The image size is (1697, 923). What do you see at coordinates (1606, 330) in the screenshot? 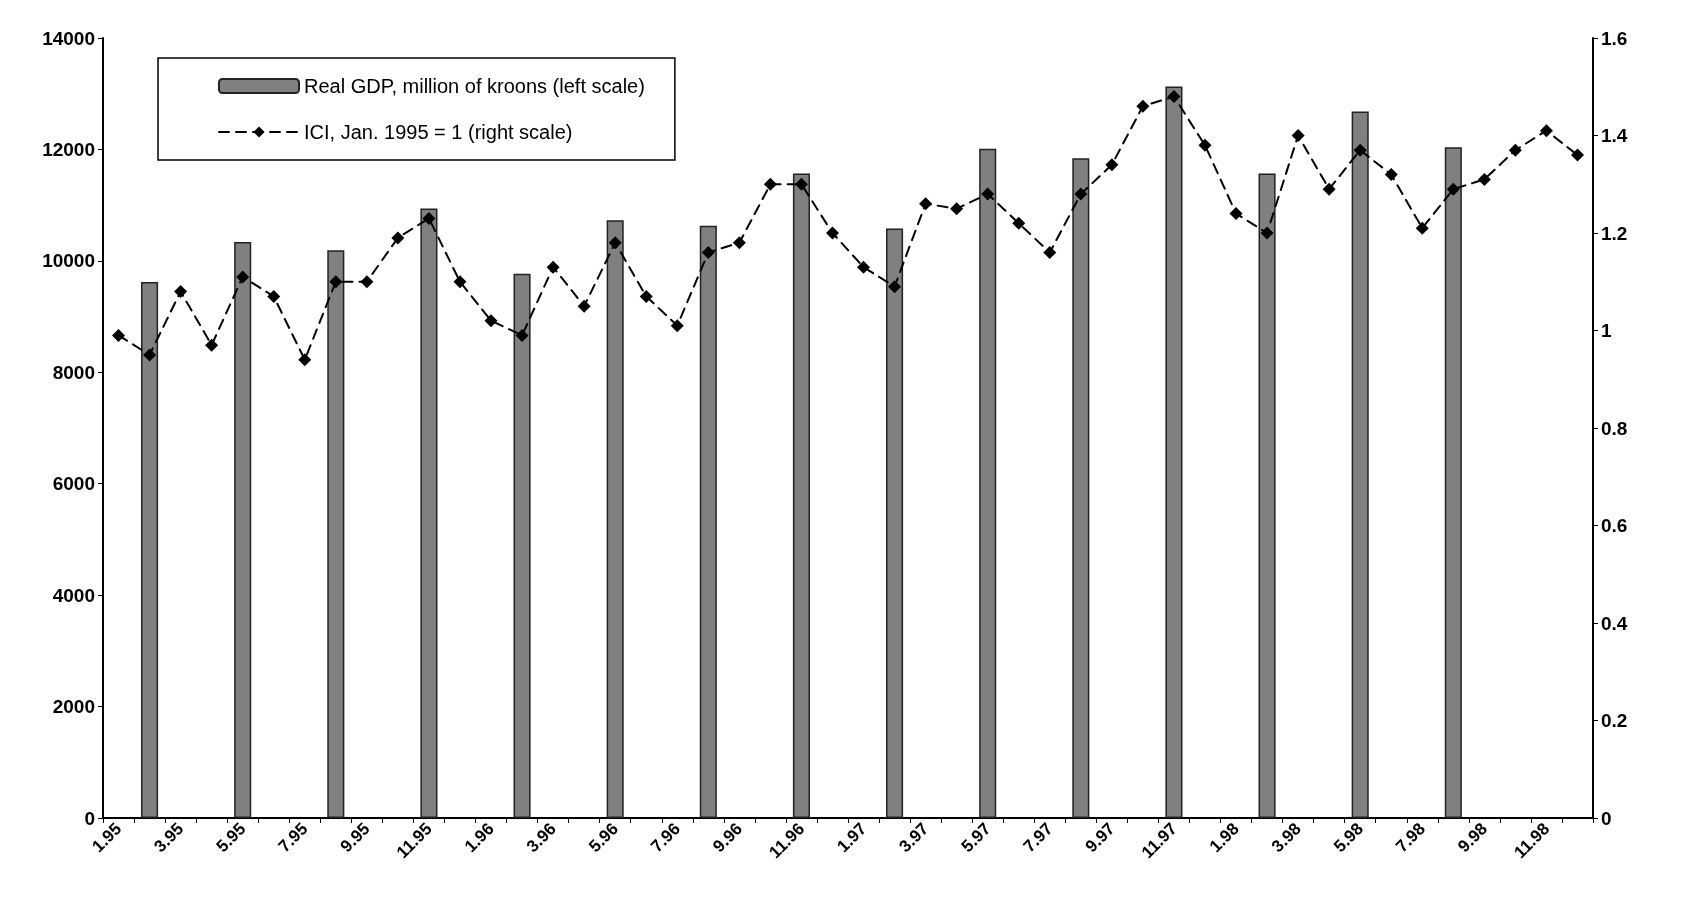
I see `y2-tick-label: 1` at bounding box center [1606, 330].